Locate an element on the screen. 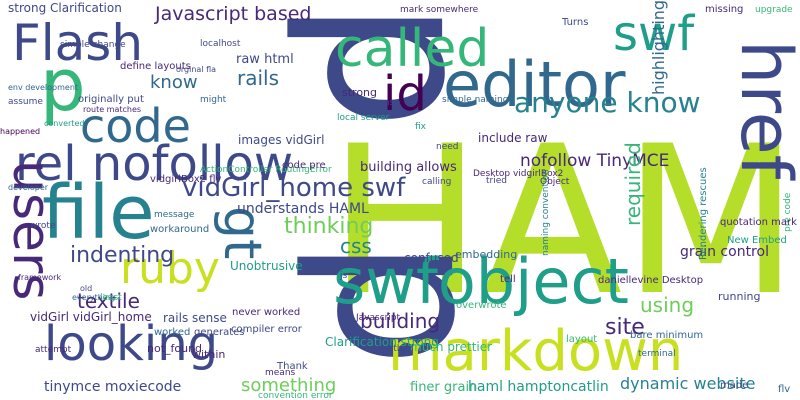  word: id is located at coordinates (405, 94).